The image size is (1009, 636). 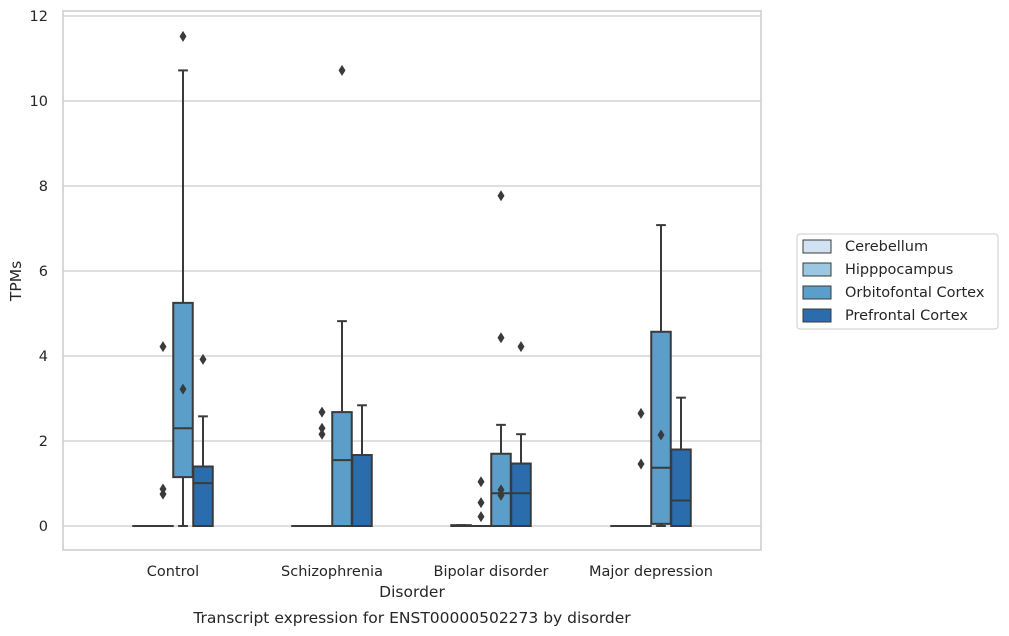 I want to click on x-tick-label: Schizophrenia, so click(x=332, y=572).